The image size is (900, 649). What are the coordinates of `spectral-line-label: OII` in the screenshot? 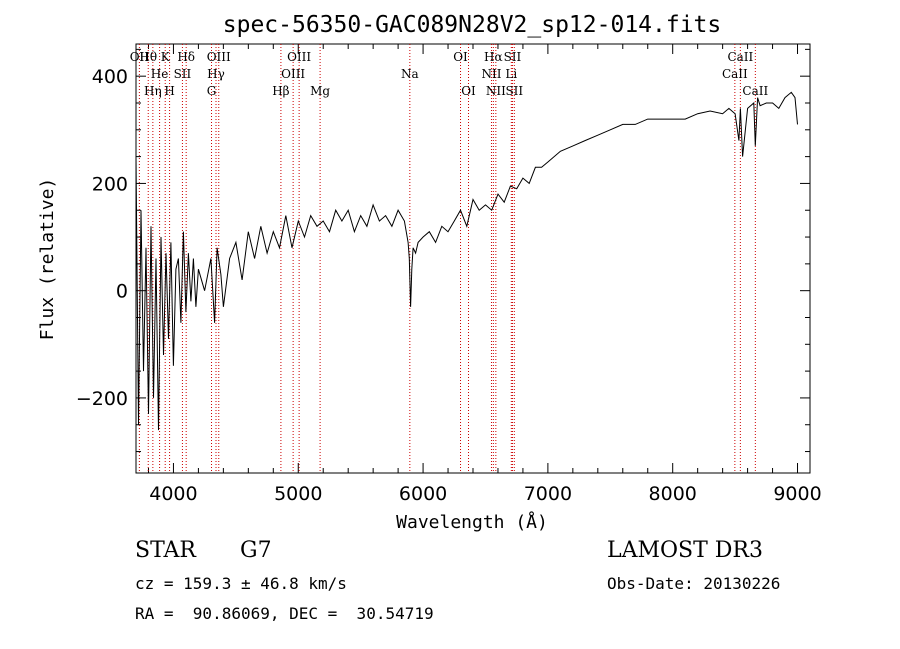 It's located at (140, 57).